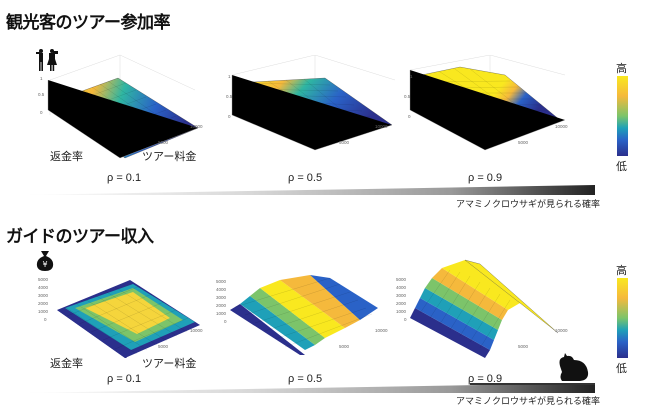 The width and height of the screenshot is (650, 407). Describe the element at coordinates (573, 367) in the screenshot. I see `amami-rabbit-icon` at that location.